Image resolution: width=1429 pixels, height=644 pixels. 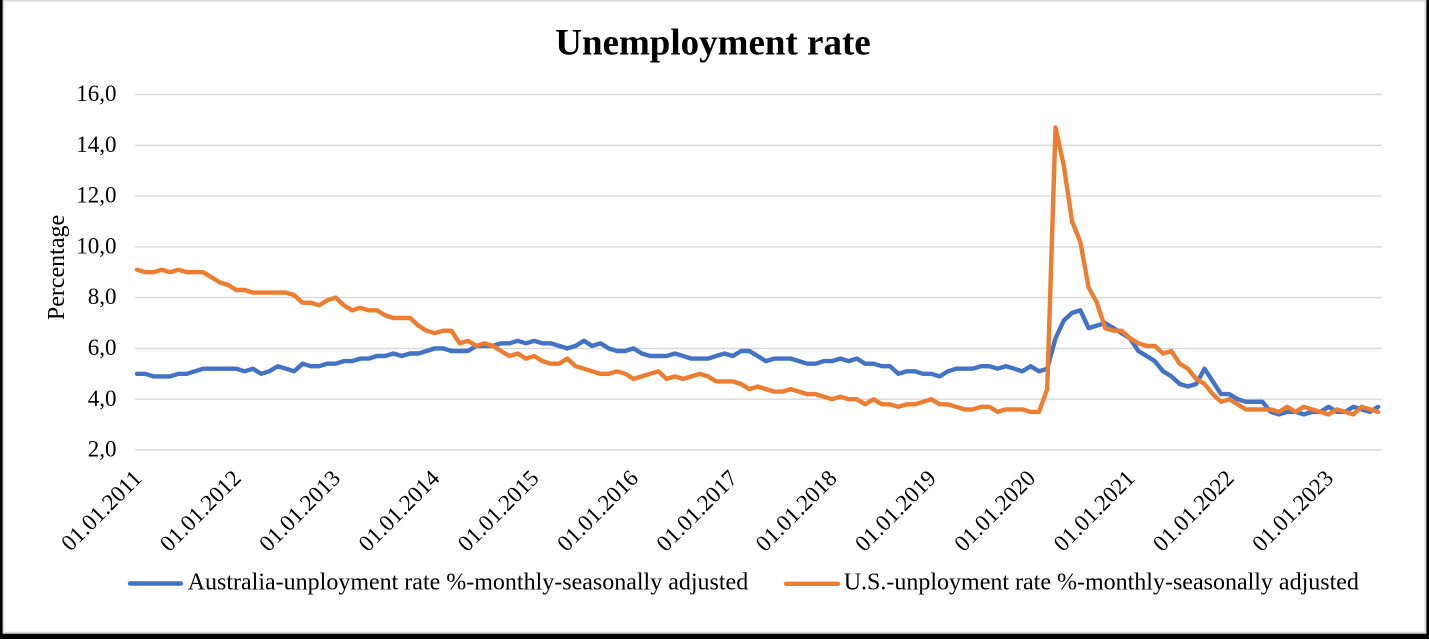 What do you see at coordinates (96, 144) in the screenshot?
I see `svg-text: 14,0` at bounding box center [96, 144].